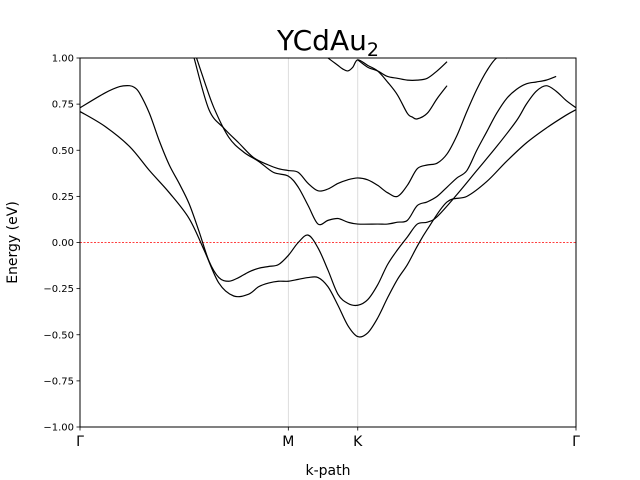  I want to click on x-tick-label-2: K, so click(358, 442).